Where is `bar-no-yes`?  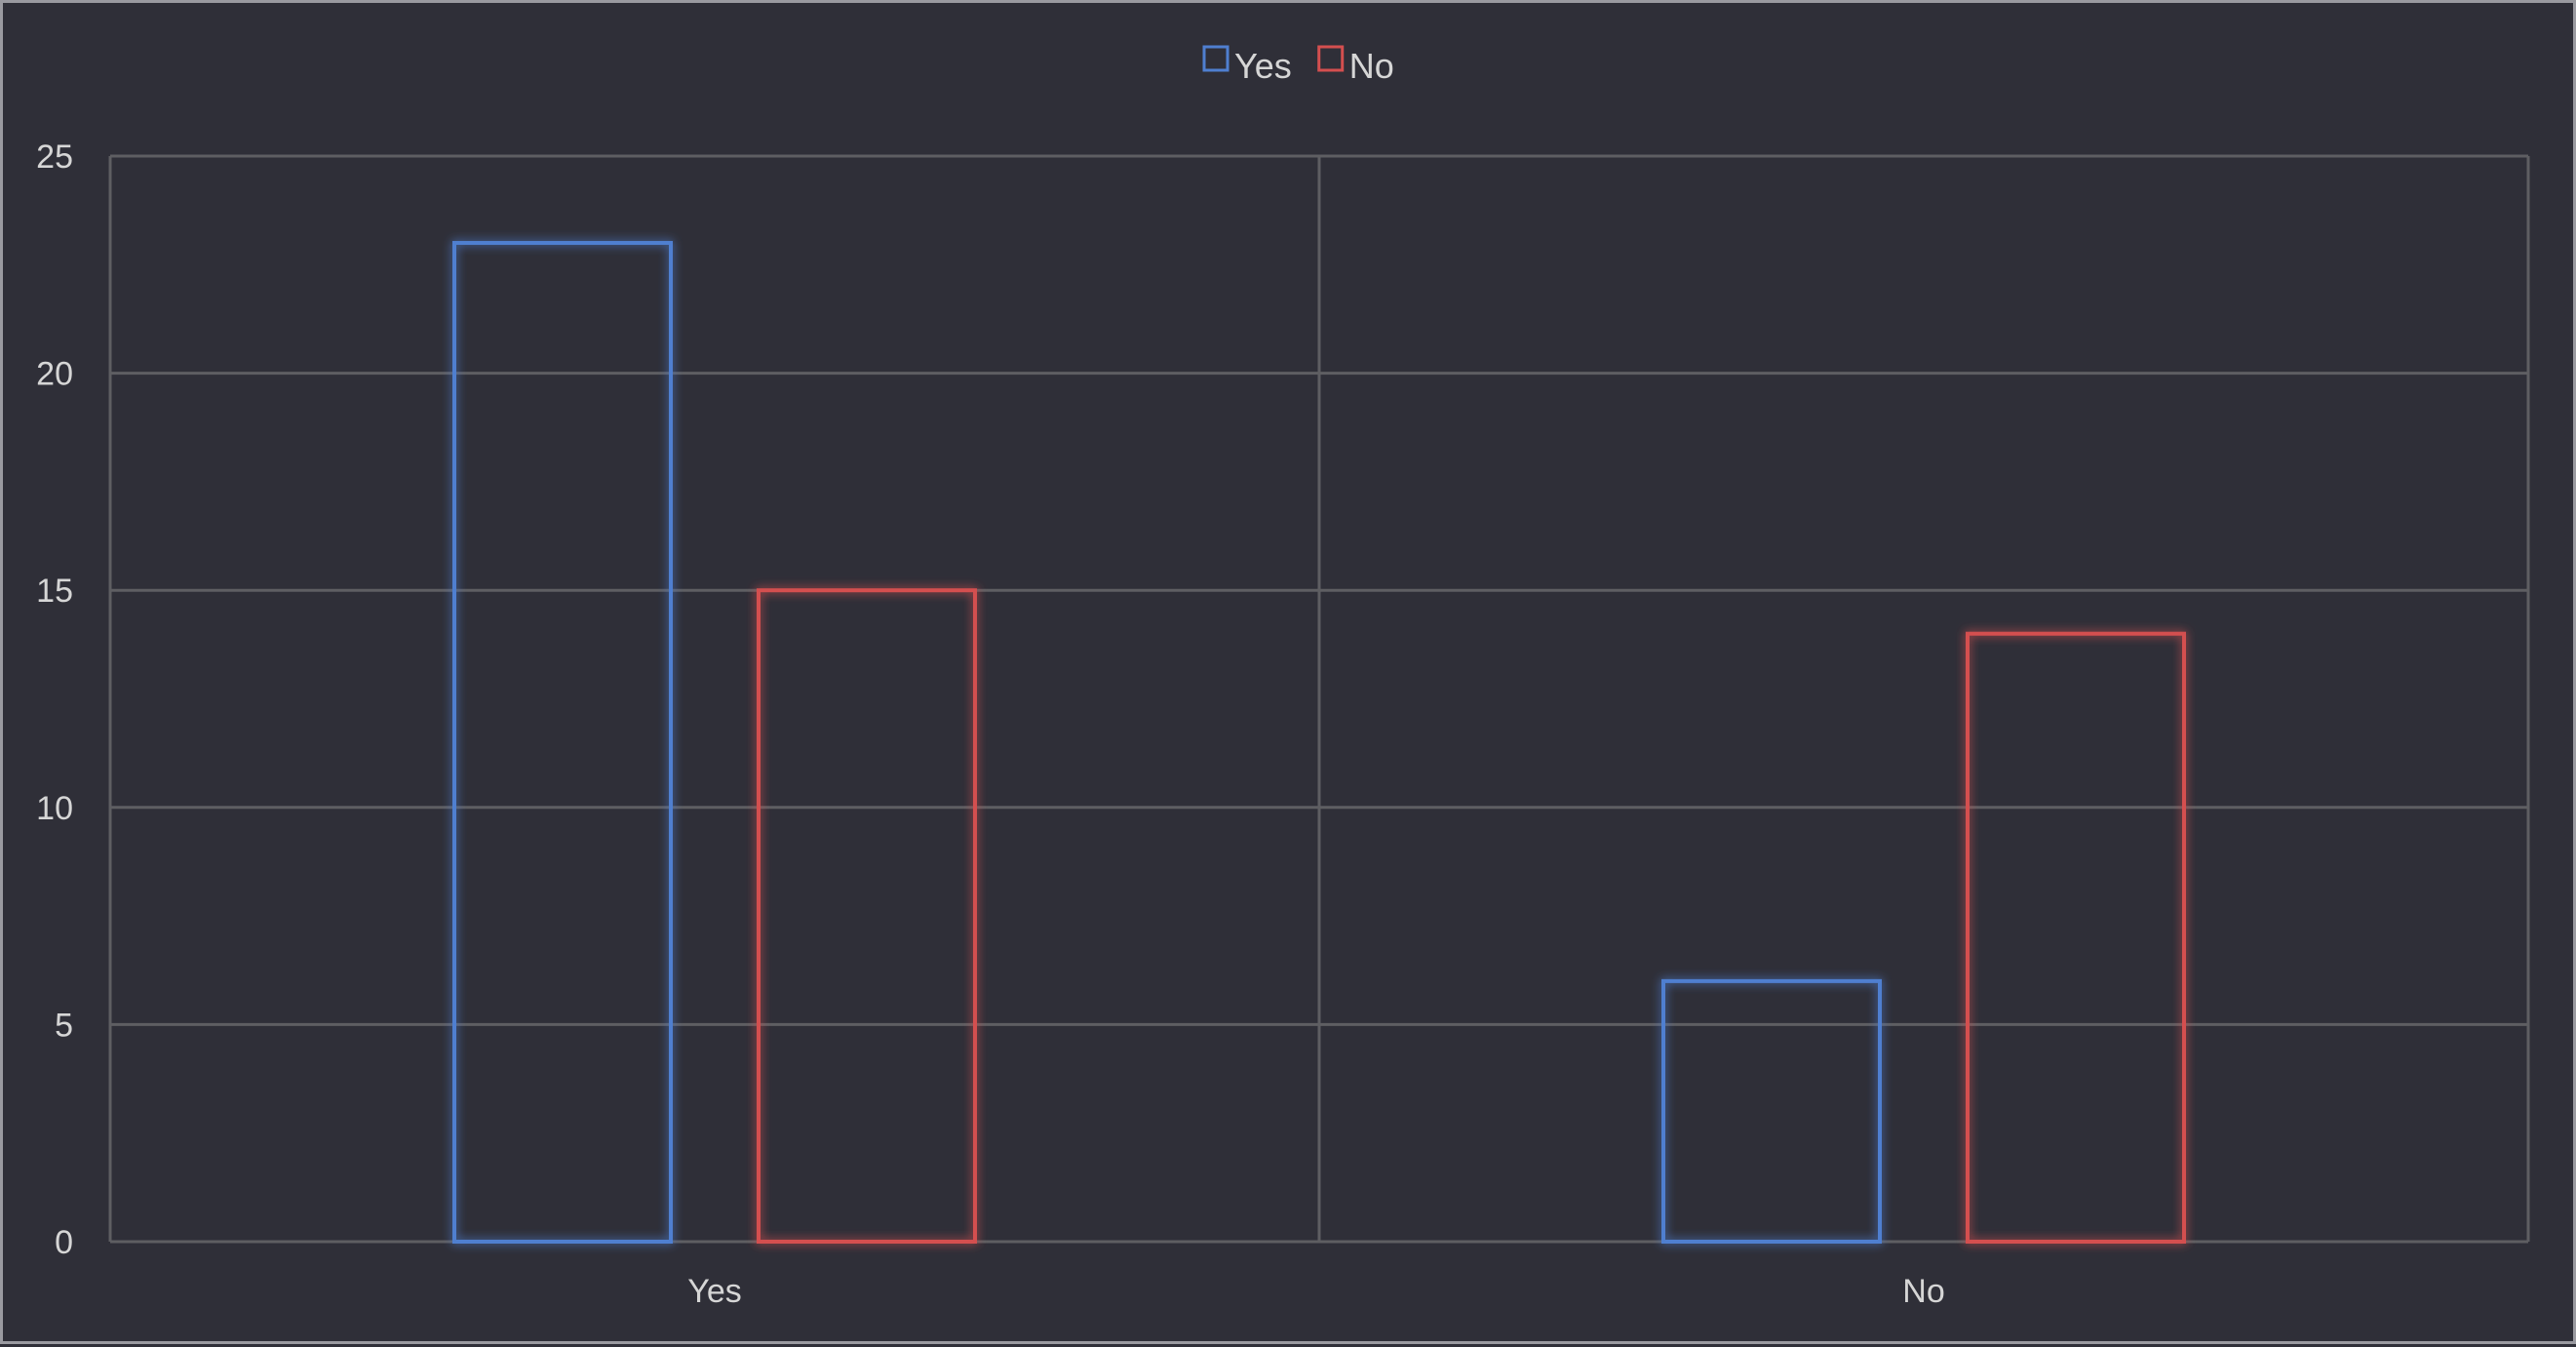 bar-no-yes is located at coordinates (867, 916).